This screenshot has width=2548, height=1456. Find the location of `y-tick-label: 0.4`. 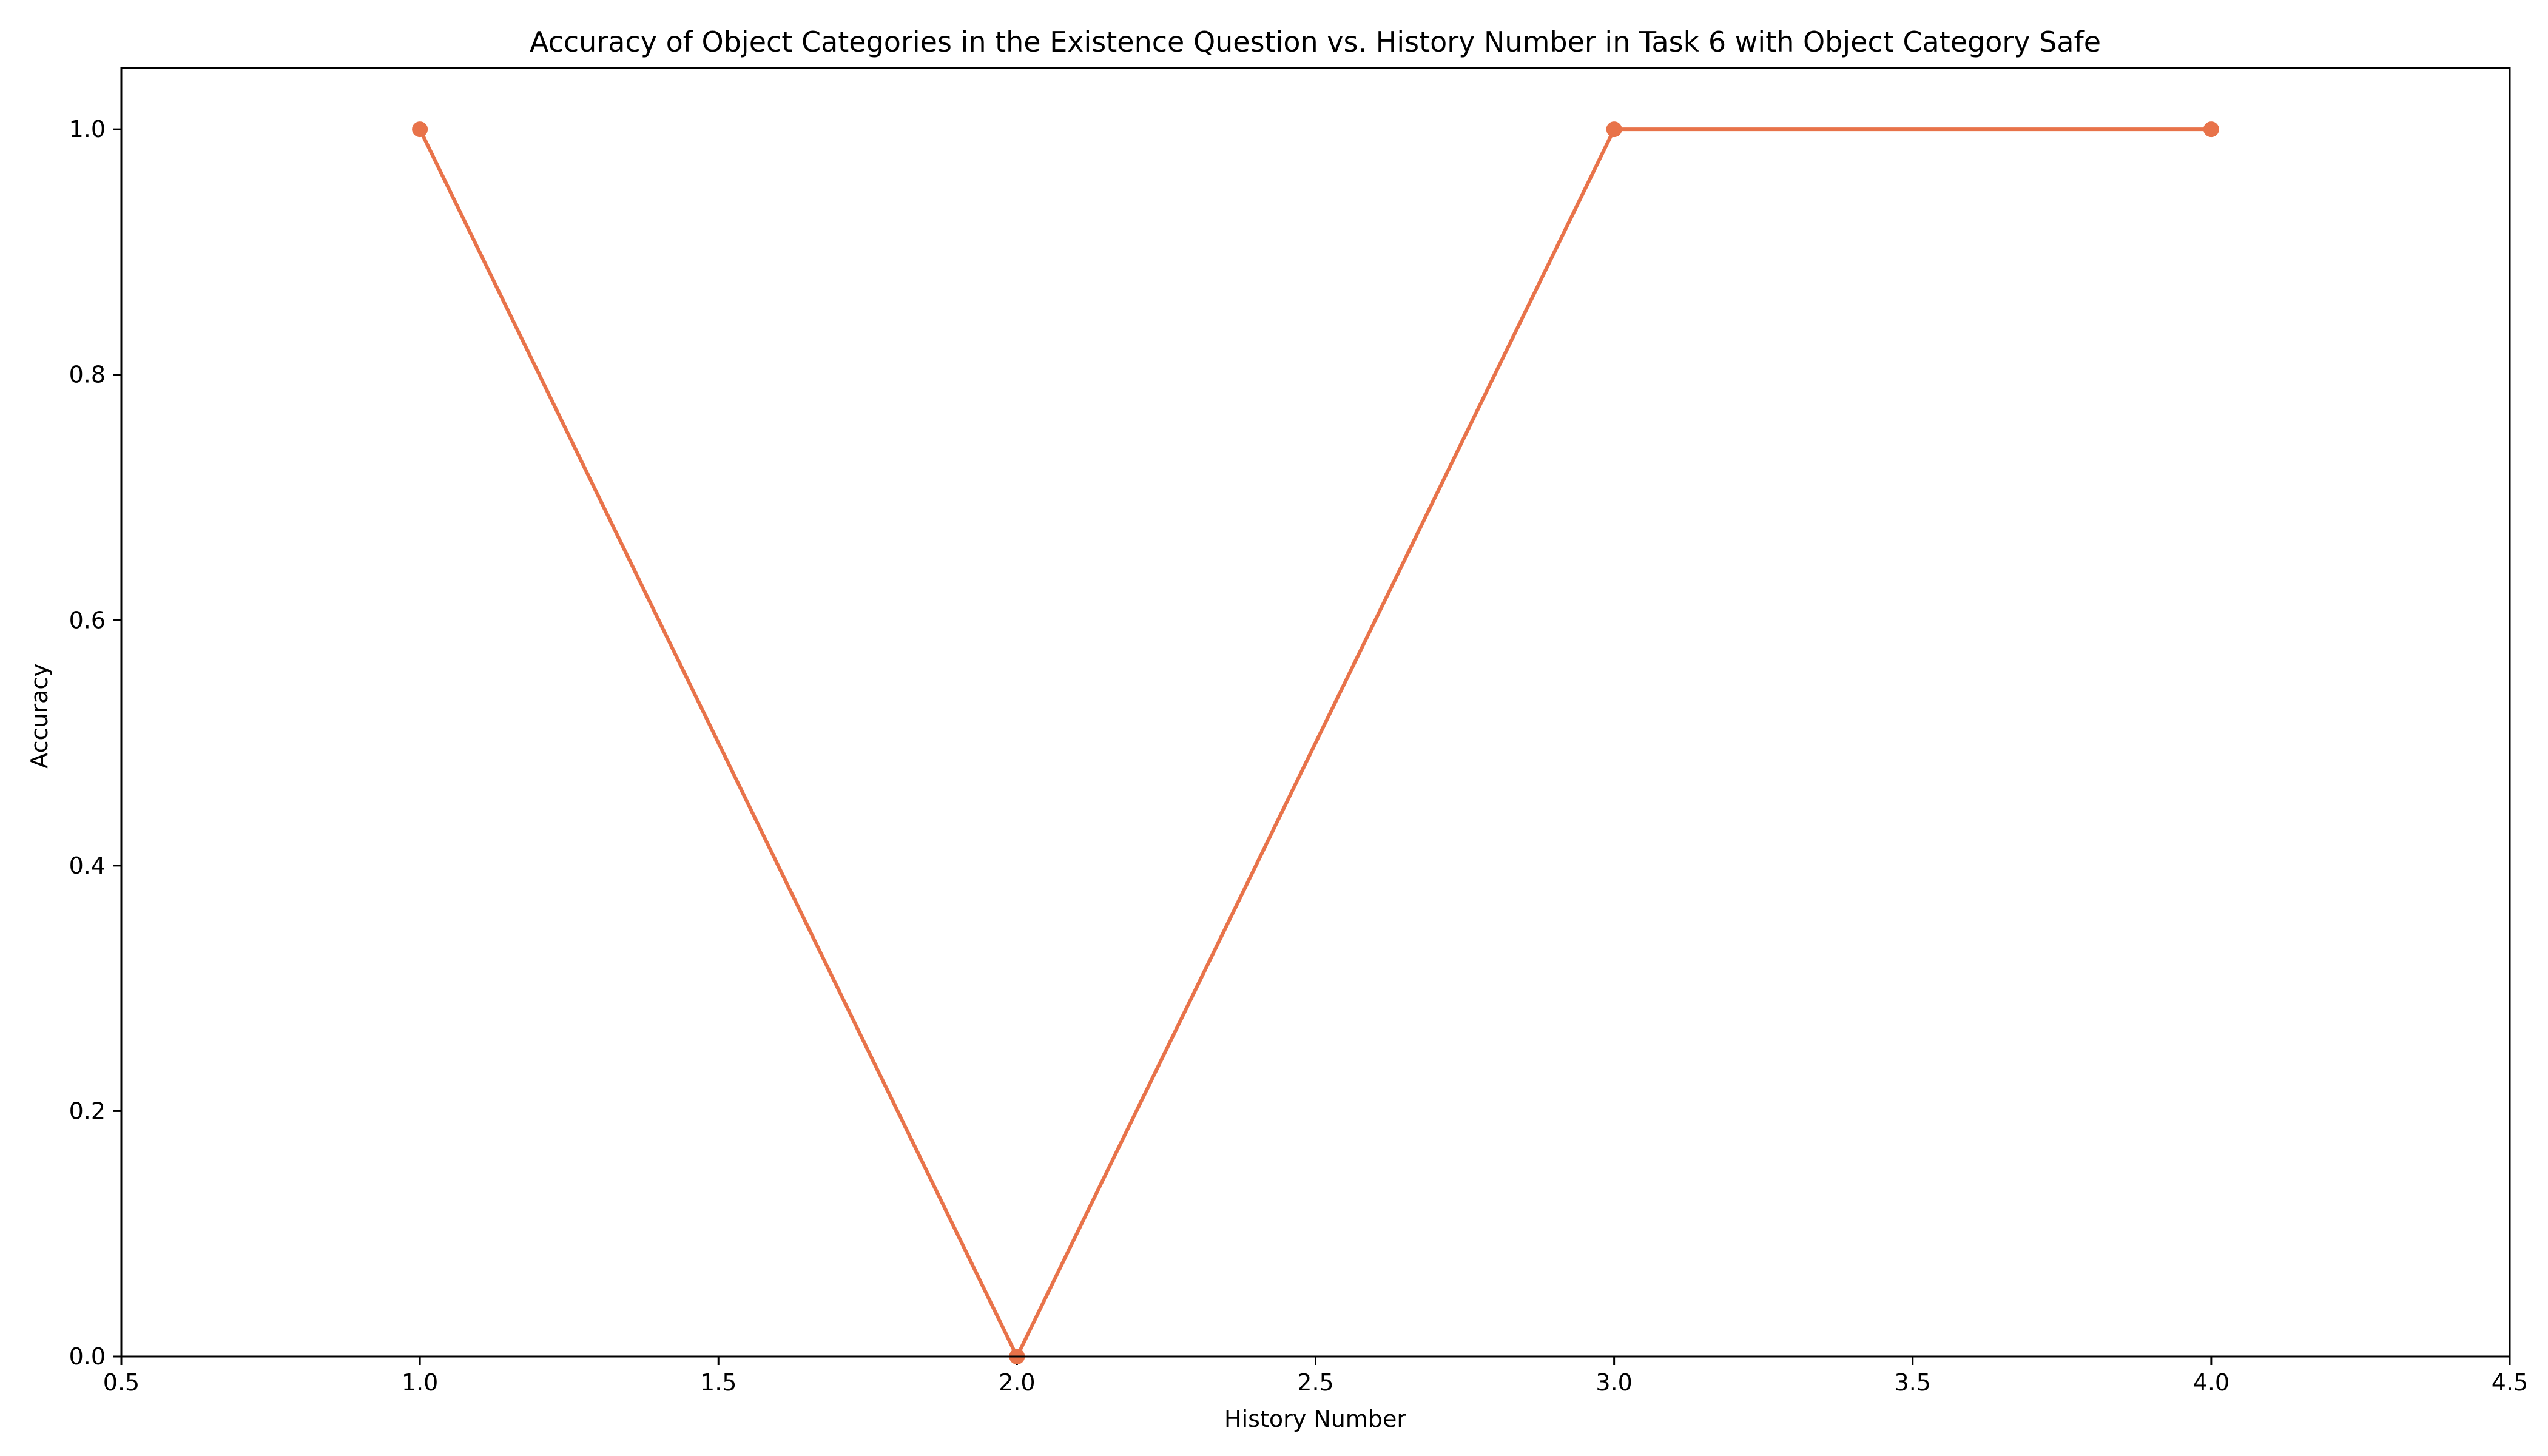

y-tick-label: 0.4 is located at coordinates (87, 865).